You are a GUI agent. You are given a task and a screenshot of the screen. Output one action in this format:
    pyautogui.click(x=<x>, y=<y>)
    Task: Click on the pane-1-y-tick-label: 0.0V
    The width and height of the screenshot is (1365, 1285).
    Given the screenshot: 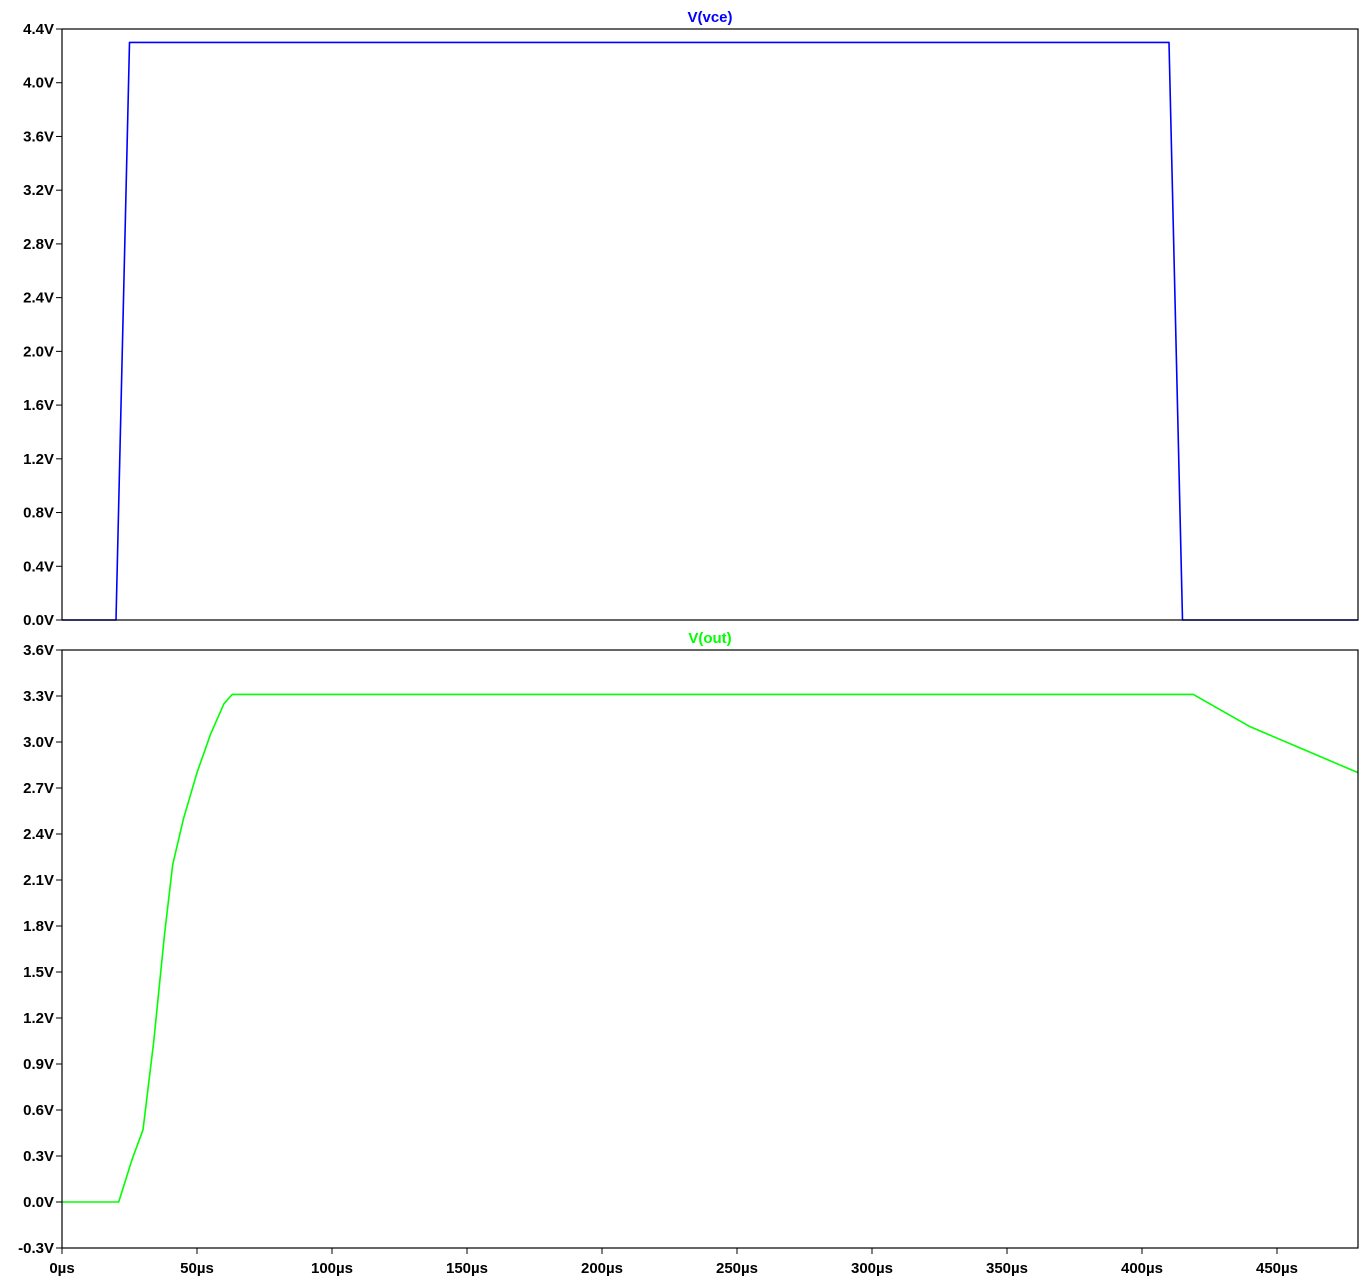 What is the action you would take?
    pyautogui.click(x=38, y=620)
    